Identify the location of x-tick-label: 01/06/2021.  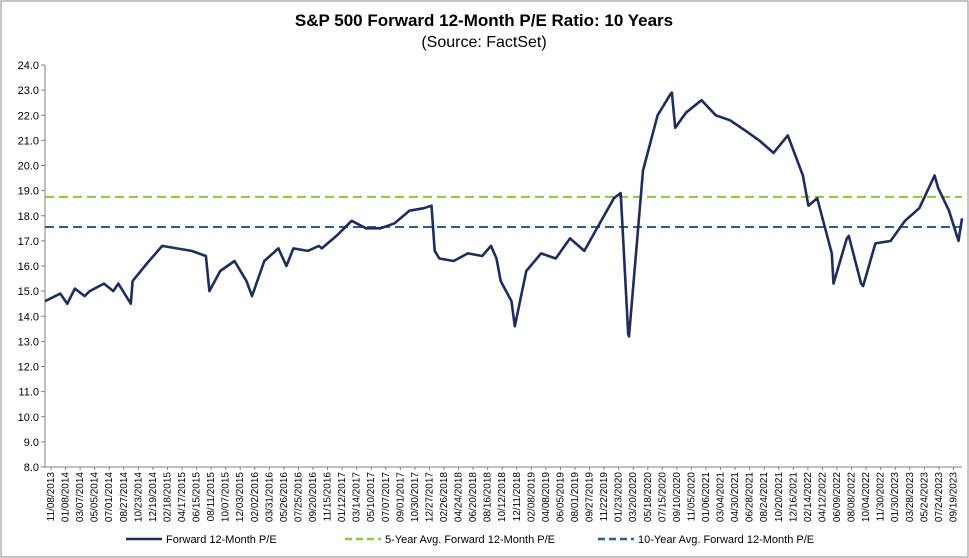
(706, 497).